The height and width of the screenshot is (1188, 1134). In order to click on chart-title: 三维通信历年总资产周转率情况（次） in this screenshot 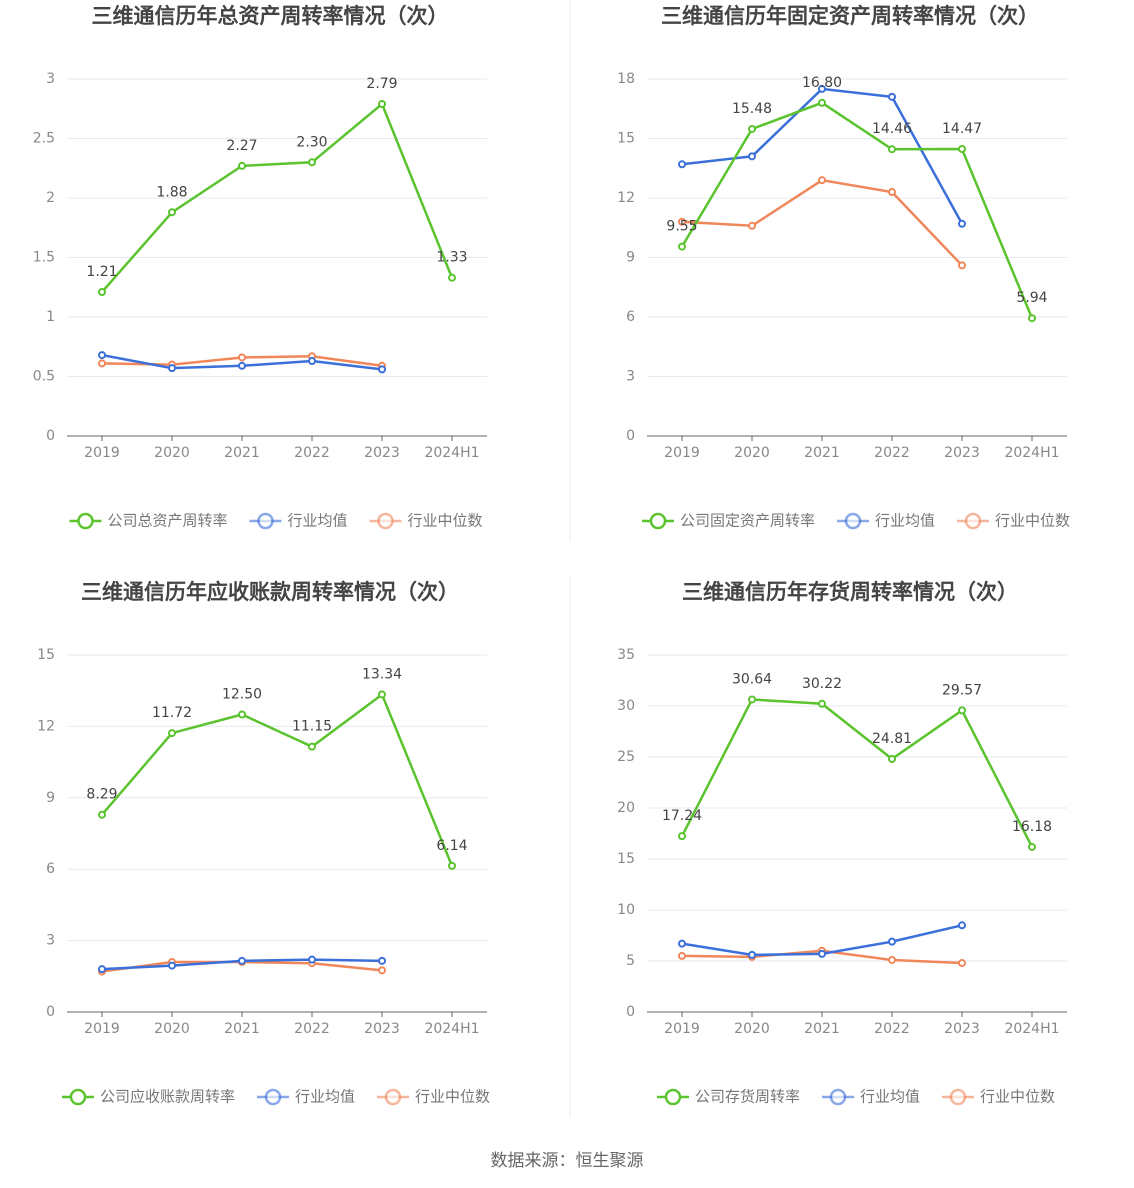, I will do `click(270, 16)`.